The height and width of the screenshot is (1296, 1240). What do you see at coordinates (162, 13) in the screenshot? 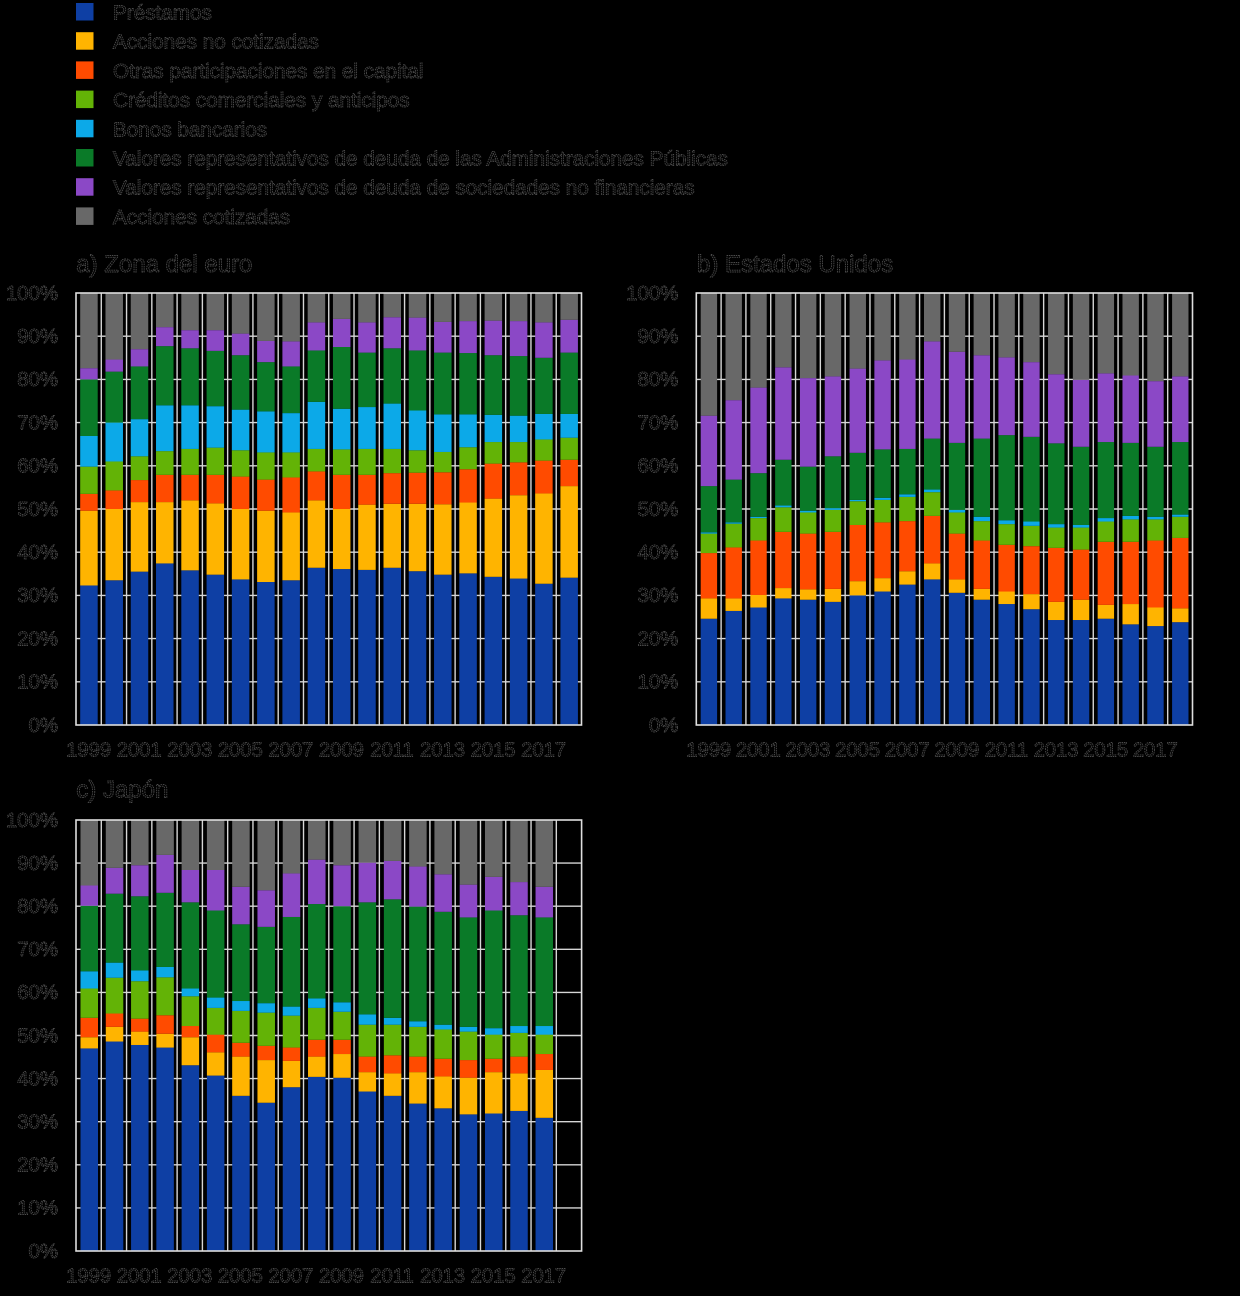
I see `svg-text: Préstamos` at bounding box center [162, 13].